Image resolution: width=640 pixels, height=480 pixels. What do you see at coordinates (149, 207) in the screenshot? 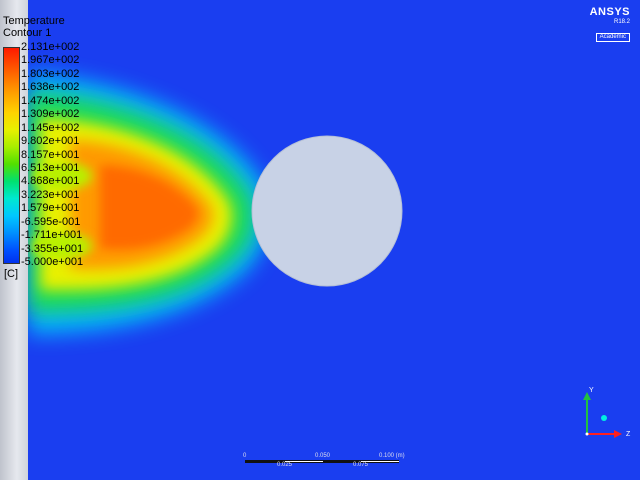
I see `plume-hot-core` at bounding box center [149, 207].